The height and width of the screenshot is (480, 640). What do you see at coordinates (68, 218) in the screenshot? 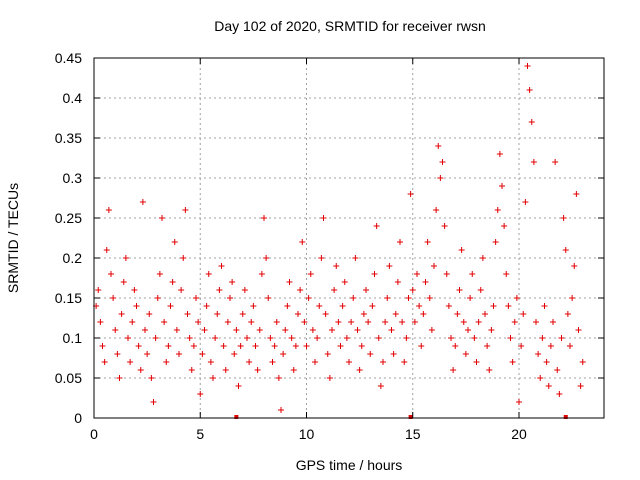
I see `y-tick-label: 0.25` at bounding box center [68, 218].